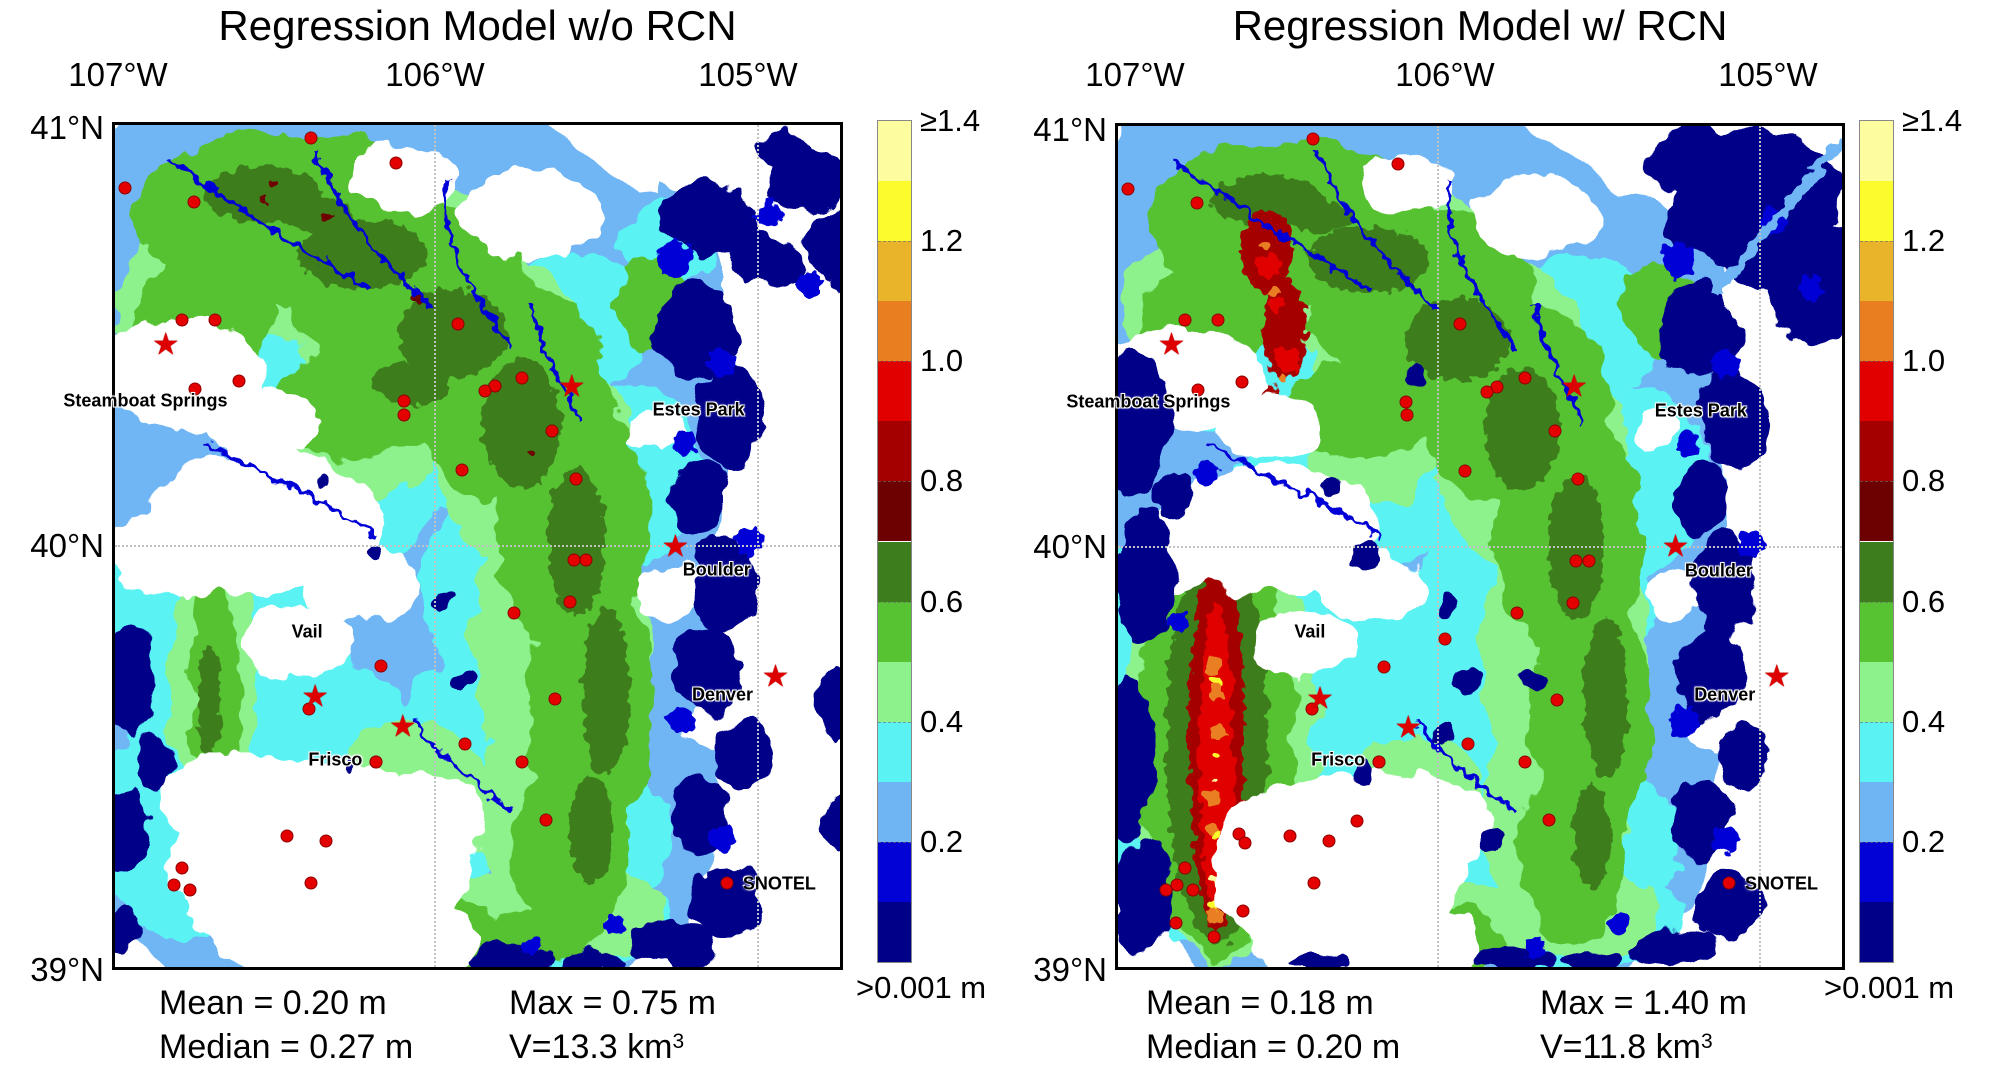 The width and height of the screenshot is (2007, 1092). I want to click on colorbar-right-labels: ≥1.4 1.2 1.0 0.8 0.6 0.4 0.2 >0.001 m, so click(1915, 554).